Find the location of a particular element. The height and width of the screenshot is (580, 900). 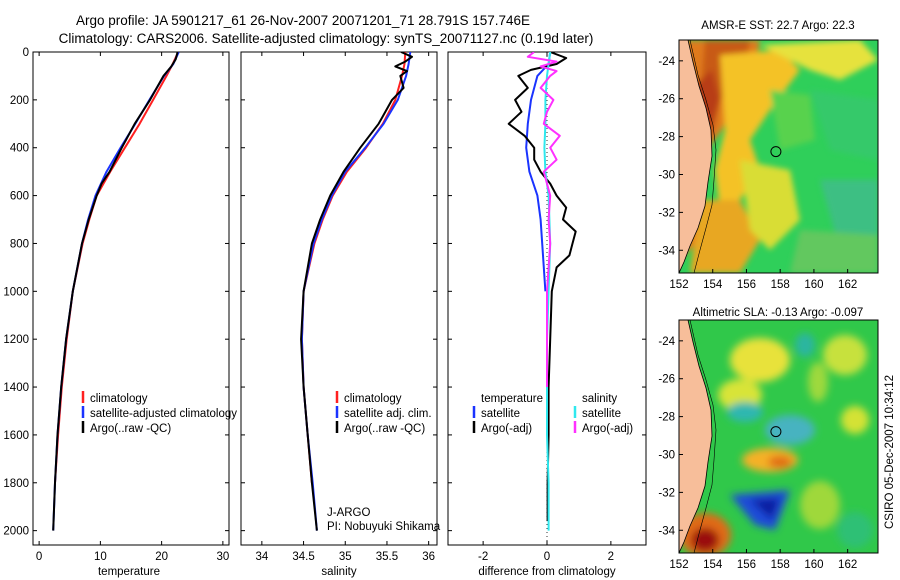

y-tick-label: 1600 is located at coordinates (16, 436).